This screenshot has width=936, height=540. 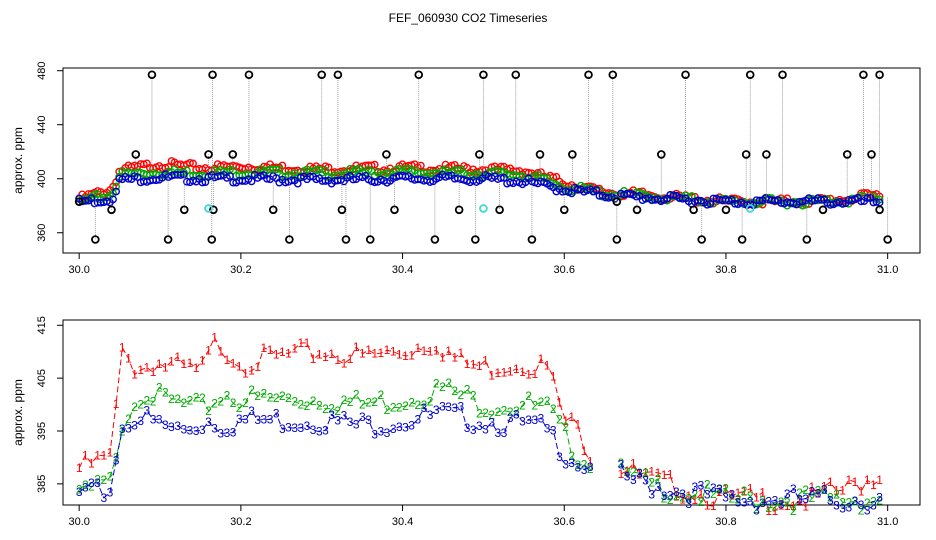 I want to click on y-axis-label: approx. ppm, so click(x=18, y=412).